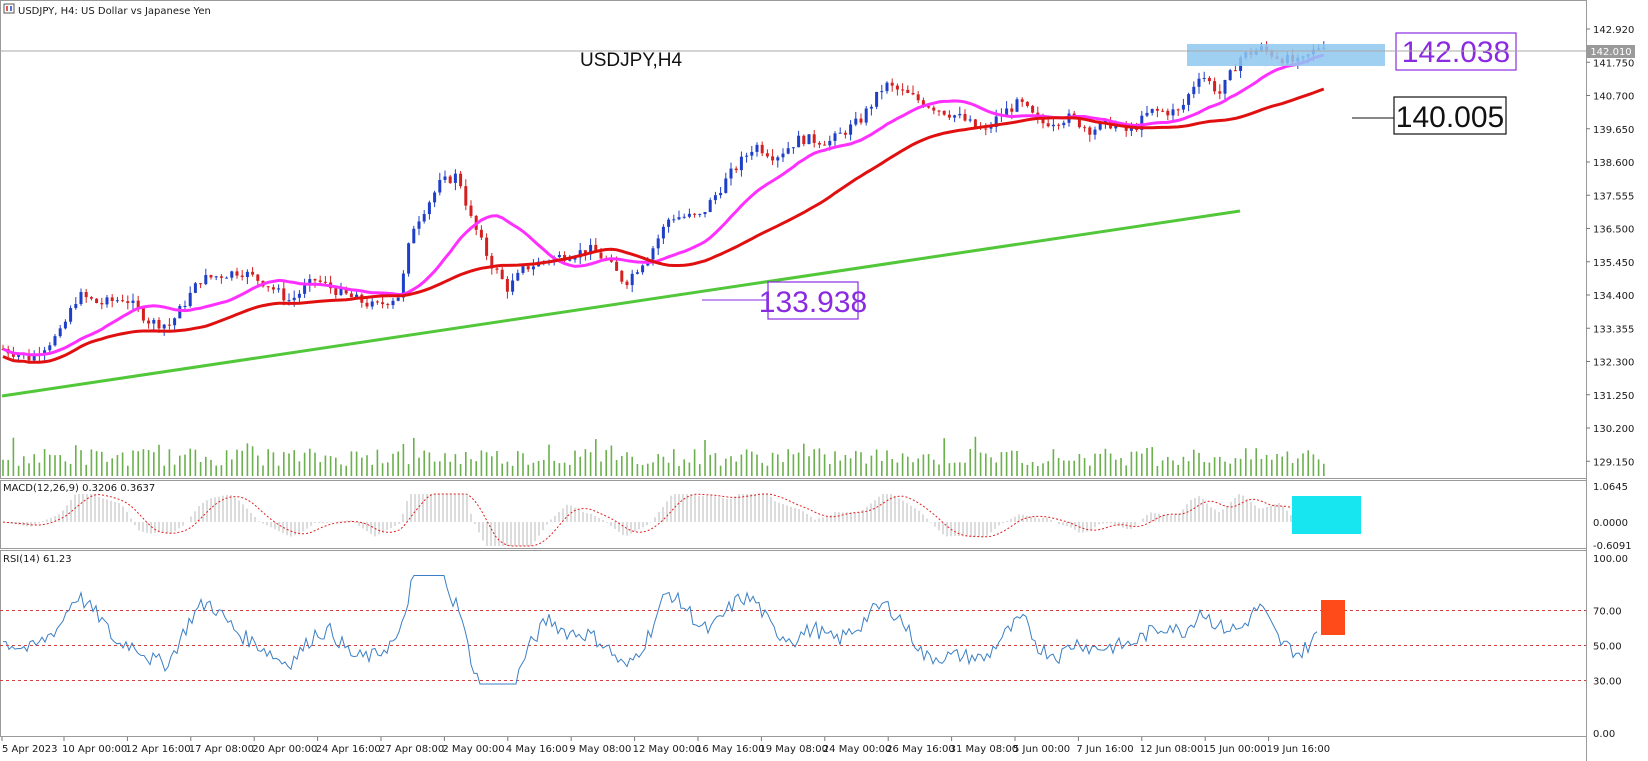  What do you see at coordinates (114, 11) in the screenshot?
I see `window-title: USDJPY, H4: US Dollar vs Japanese Yen` at bounding box center [114, 11].